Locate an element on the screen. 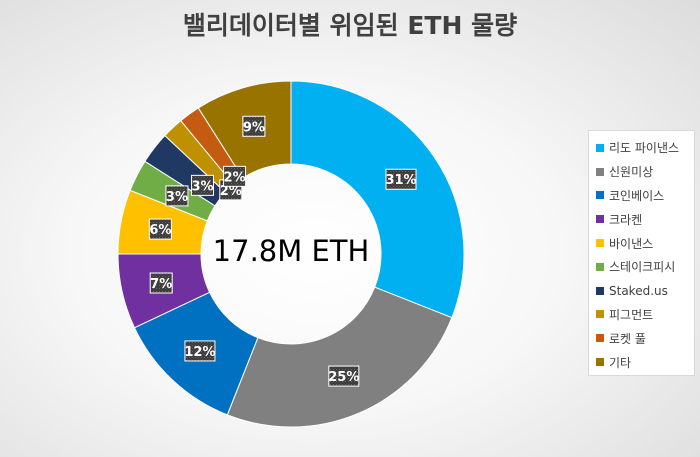 This screenshot has height=457, width=700. data-label: 2% is located at coordinates (235, 176).